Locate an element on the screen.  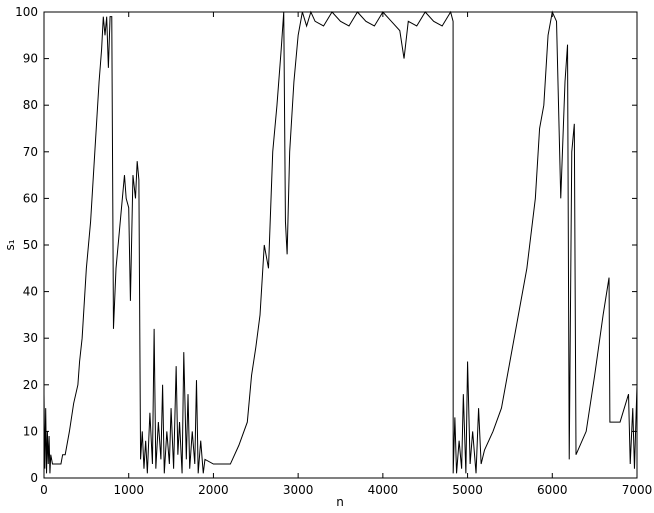
x-tick-label: 7000 is located at coordinates (637, 490).